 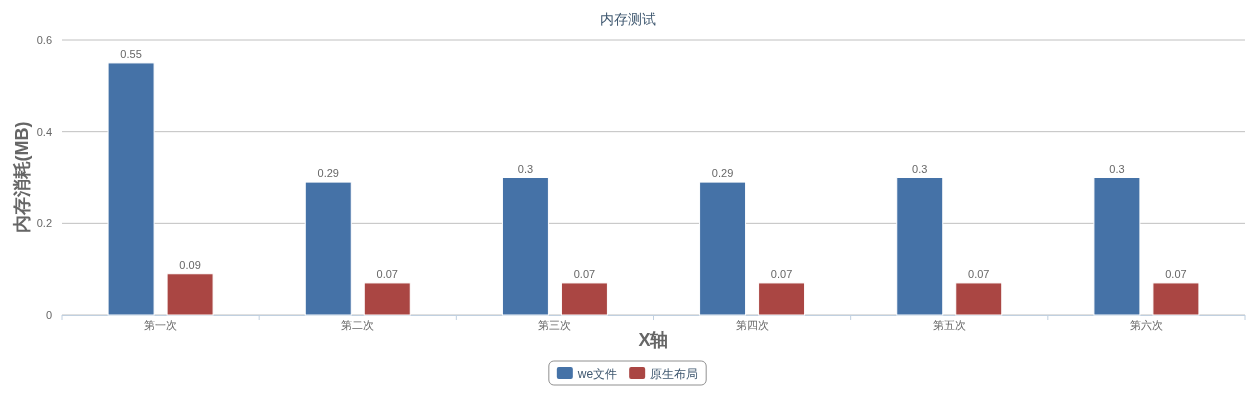 I want to click on legend-label: we文件, so click(x=597, y=374).